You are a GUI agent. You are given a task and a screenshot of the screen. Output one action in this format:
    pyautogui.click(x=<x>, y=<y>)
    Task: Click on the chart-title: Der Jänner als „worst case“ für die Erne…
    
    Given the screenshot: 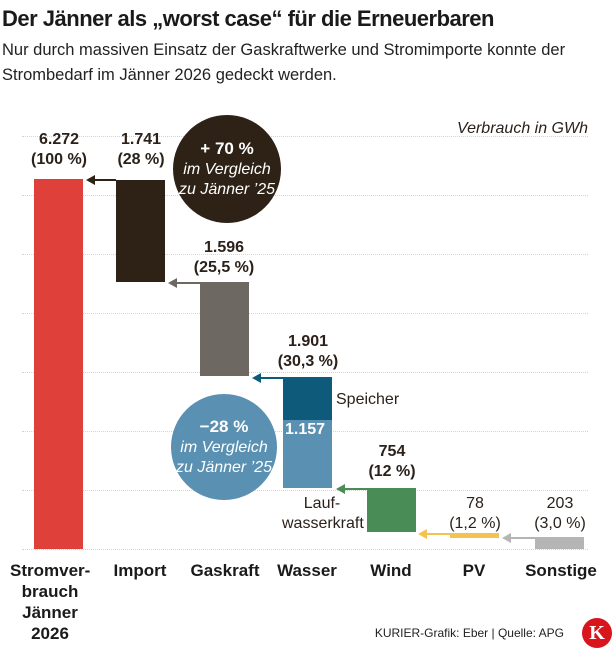 What is the action you would take?
    pyautogui.click(x=248, y=18)
    